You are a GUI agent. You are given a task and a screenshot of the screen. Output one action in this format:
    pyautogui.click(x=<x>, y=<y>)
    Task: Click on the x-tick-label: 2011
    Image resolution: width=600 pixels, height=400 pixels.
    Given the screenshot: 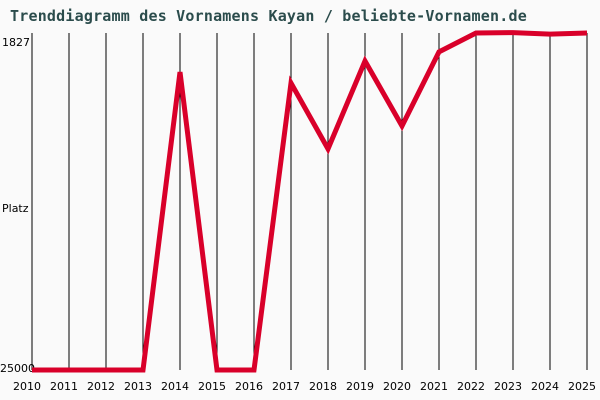 What is the action you would take?
    pyautogui.click(x=64, y=386)
    